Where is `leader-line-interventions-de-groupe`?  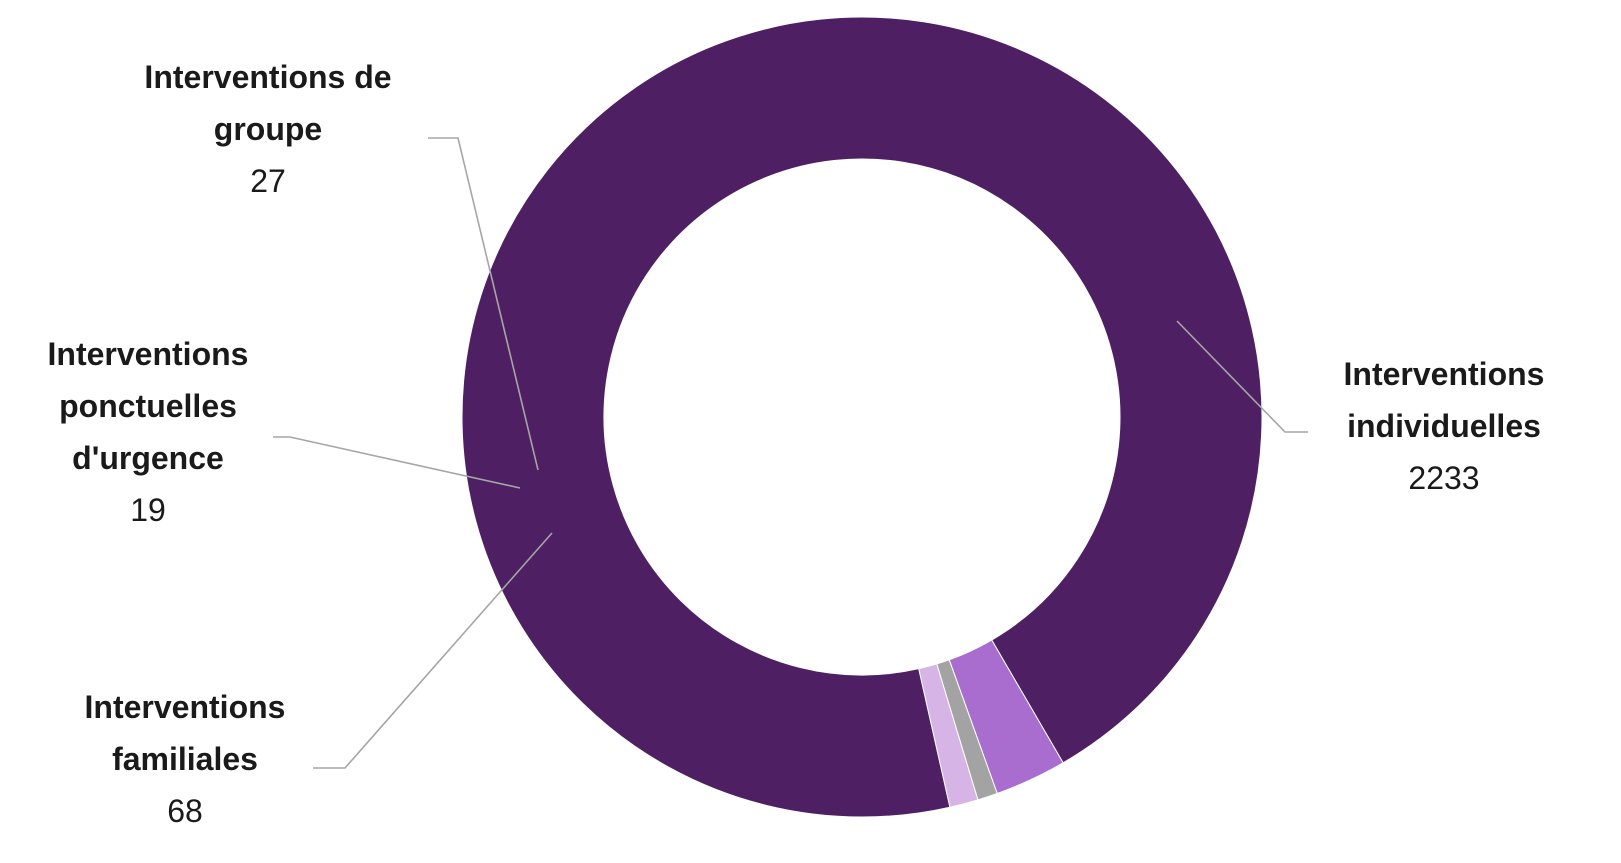
leader-line-interventions-de-groupe is located at coordinates (483, 304).